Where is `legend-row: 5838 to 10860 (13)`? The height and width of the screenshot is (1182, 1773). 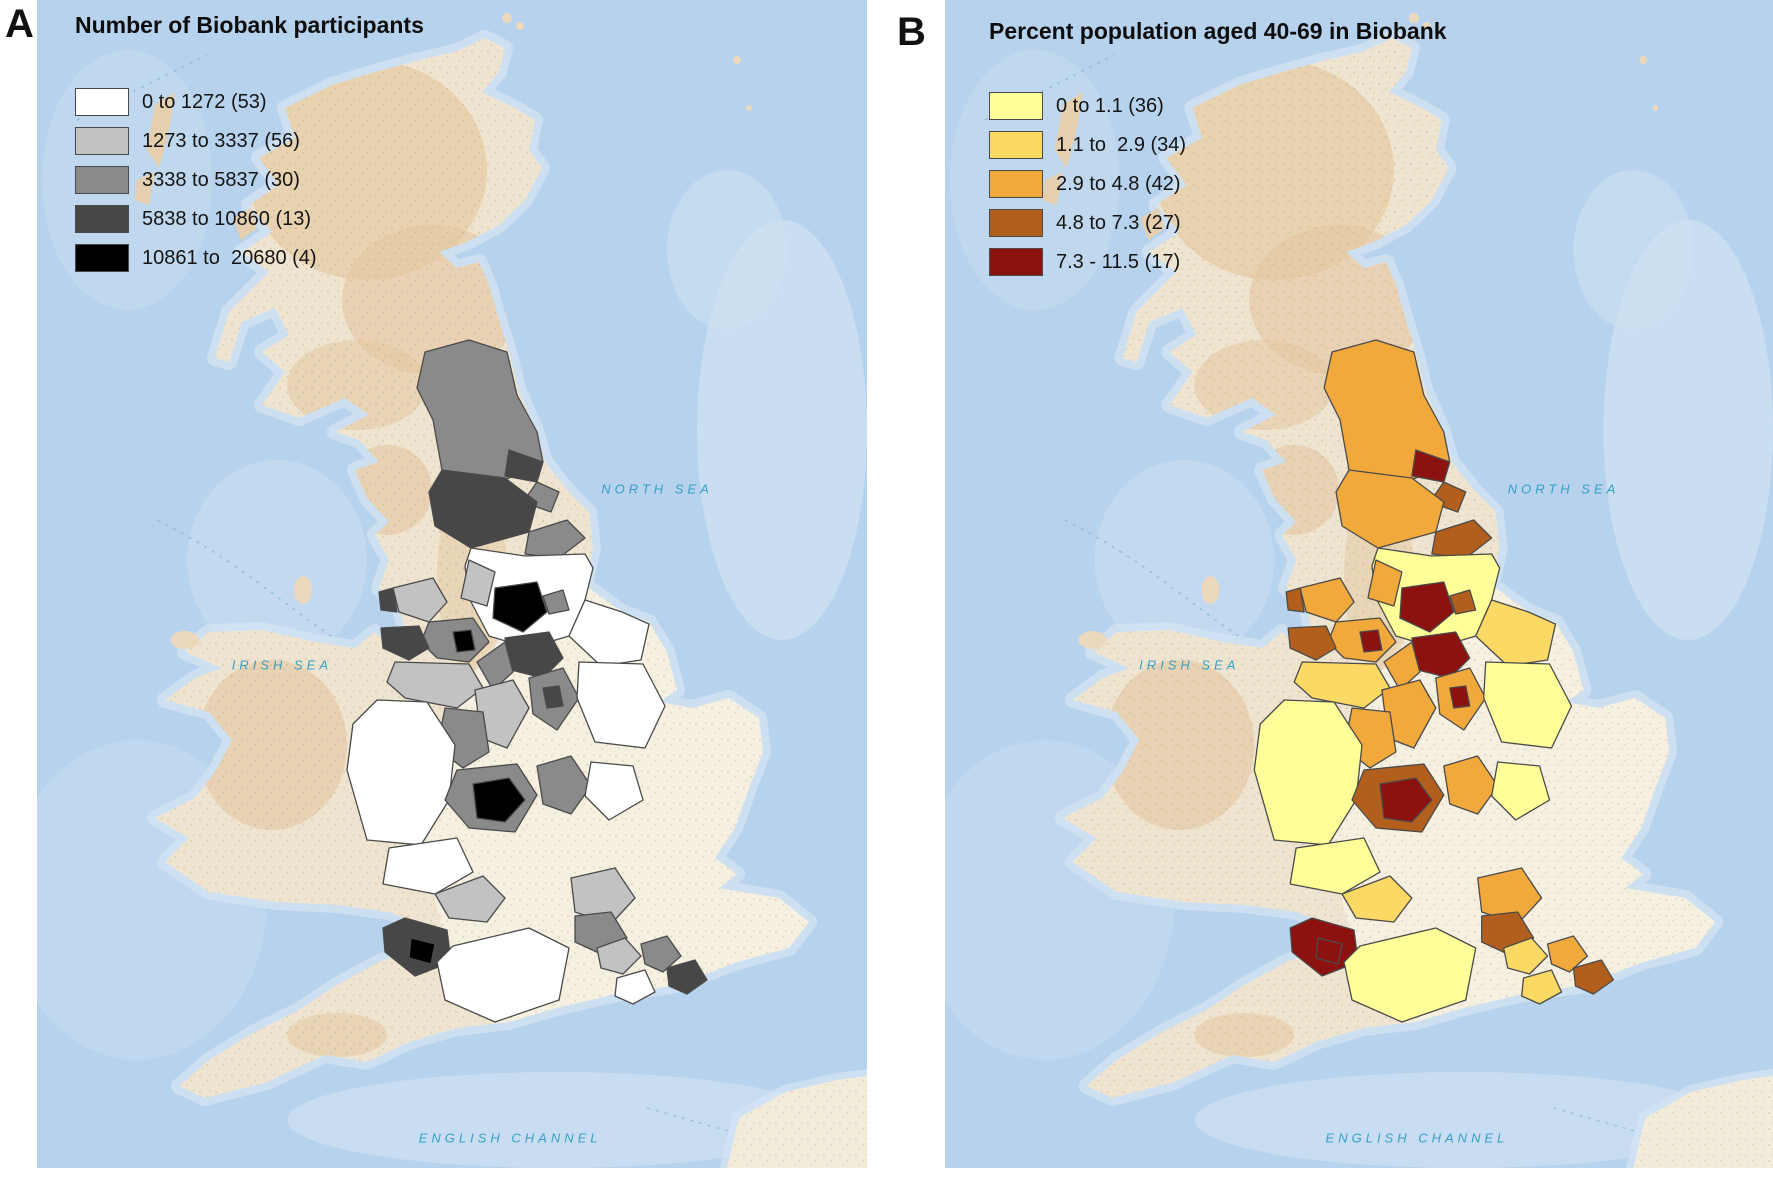
legend-row: 5838 to 10860 (13) is located at coordinates (196, 219).